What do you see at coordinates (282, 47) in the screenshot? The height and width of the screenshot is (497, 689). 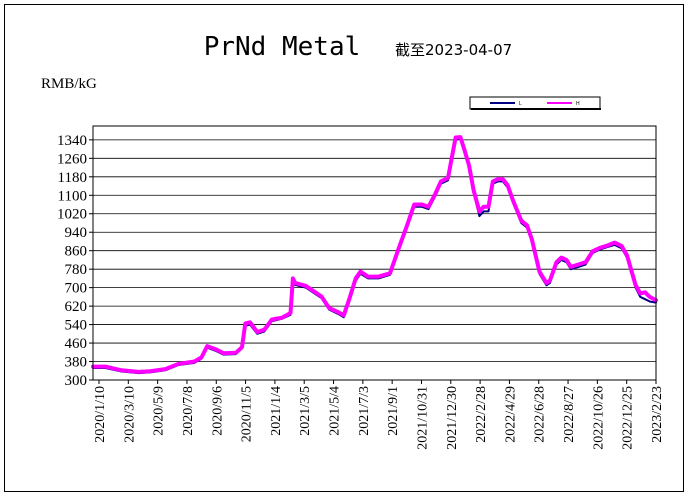 I see `chart-title: PrNd Metal` at bounding box center [282, 47].